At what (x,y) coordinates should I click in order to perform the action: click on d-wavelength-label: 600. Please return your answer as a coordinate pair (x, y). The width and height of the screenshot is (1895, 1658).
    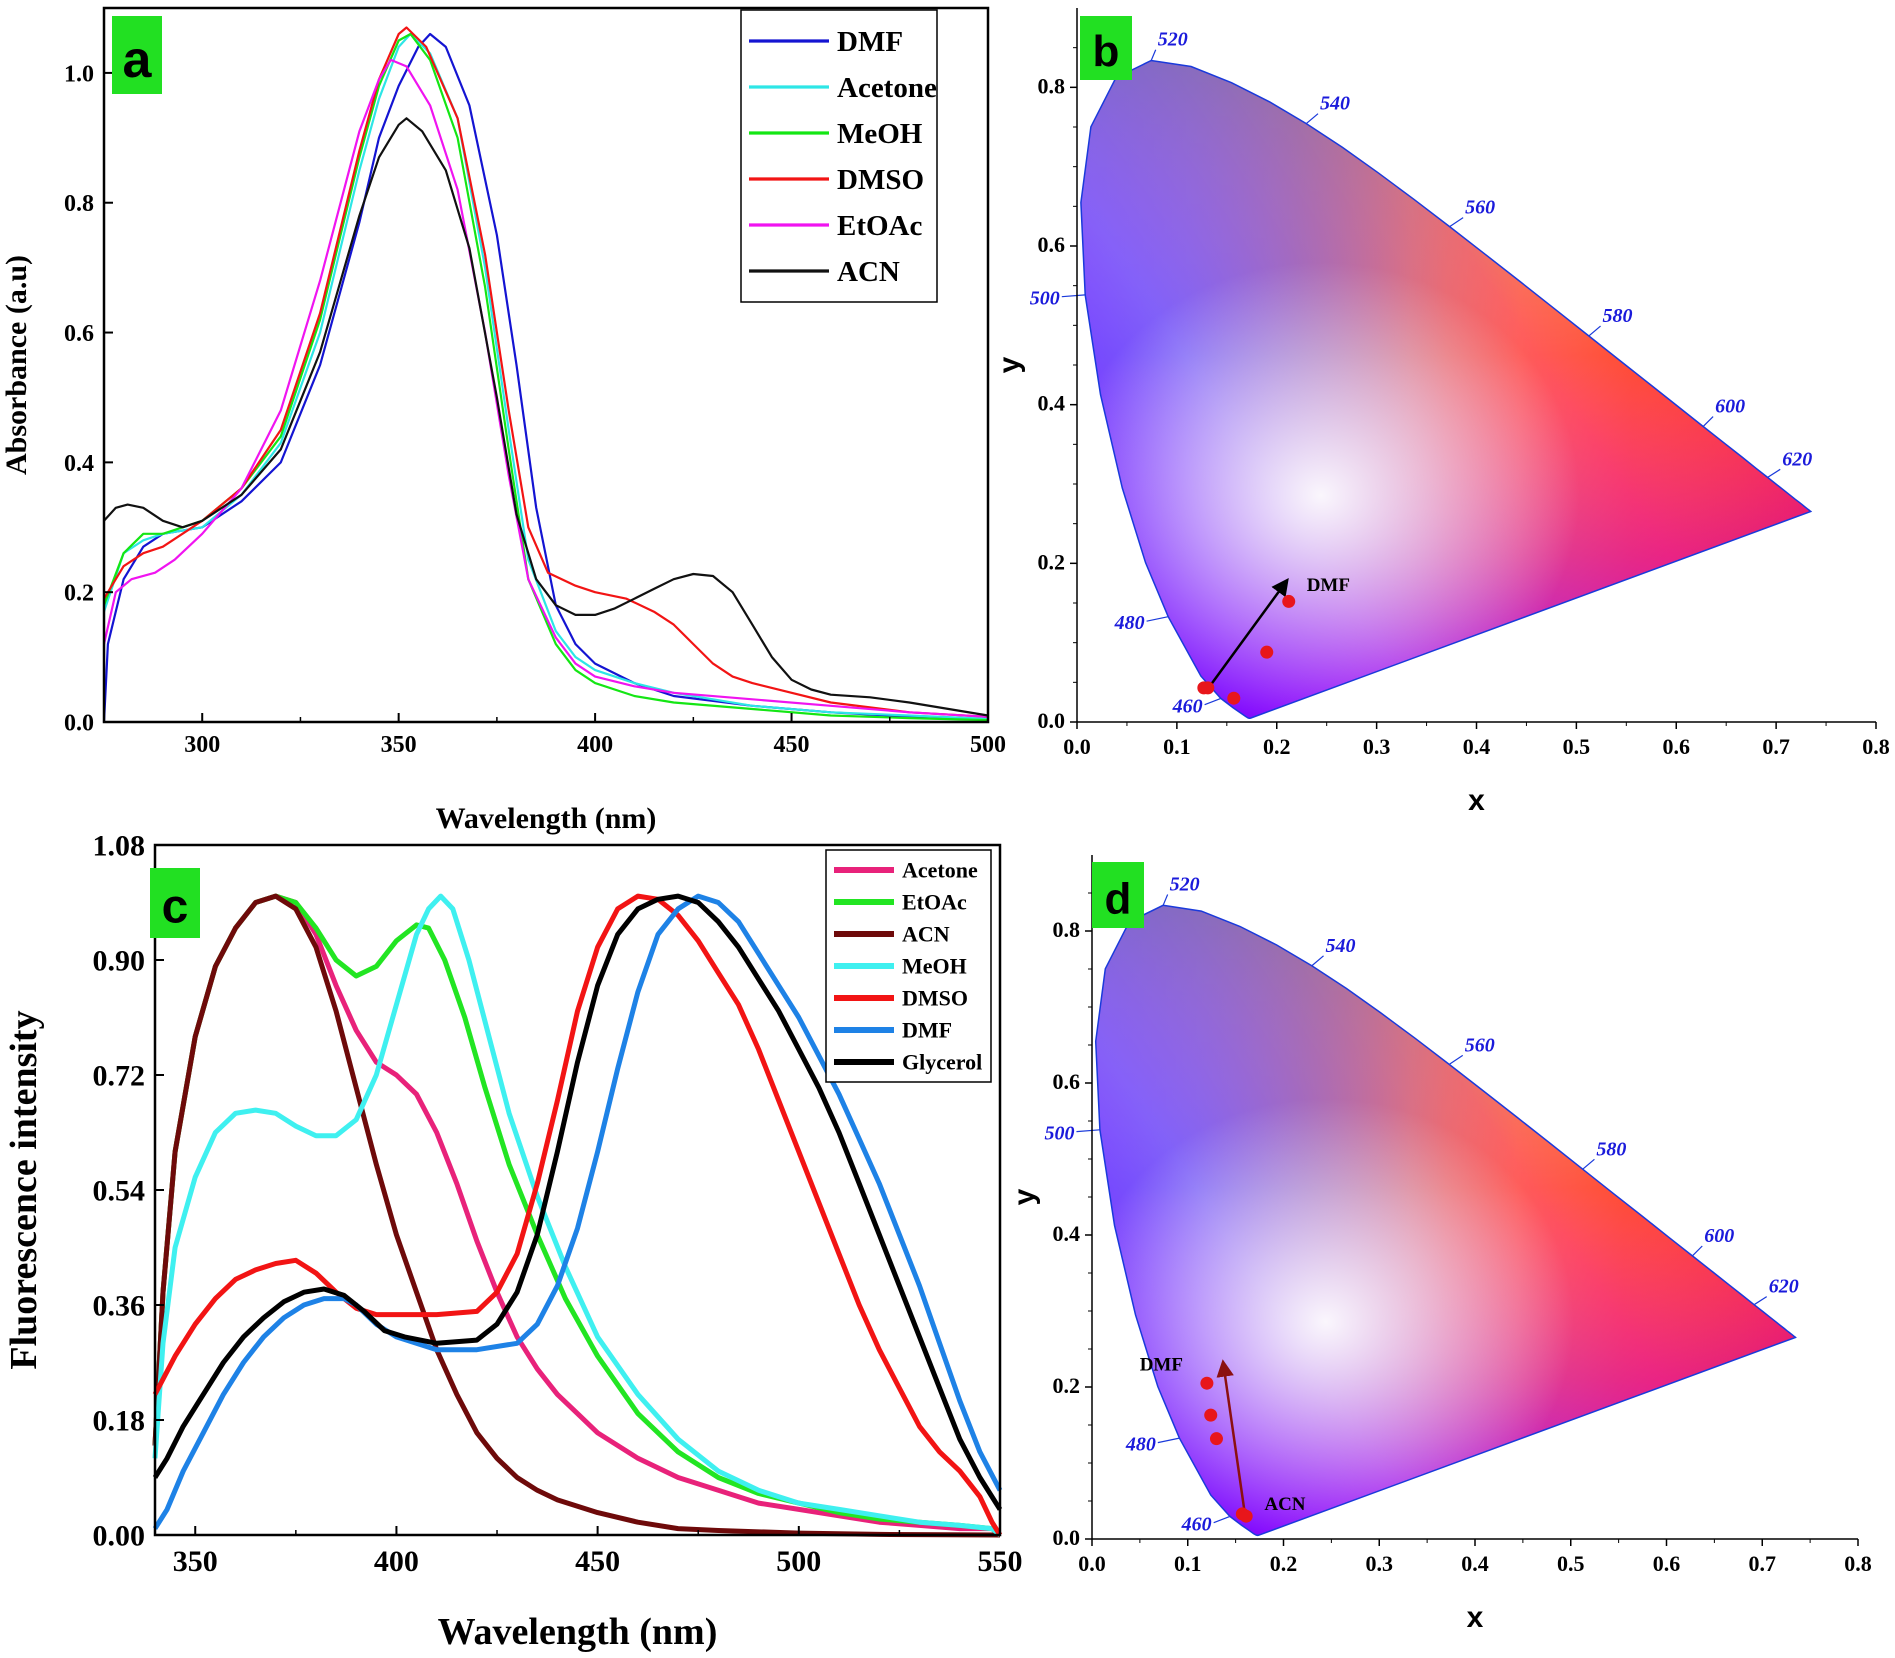
    Looking at the image, I should click on (1719, 1236).